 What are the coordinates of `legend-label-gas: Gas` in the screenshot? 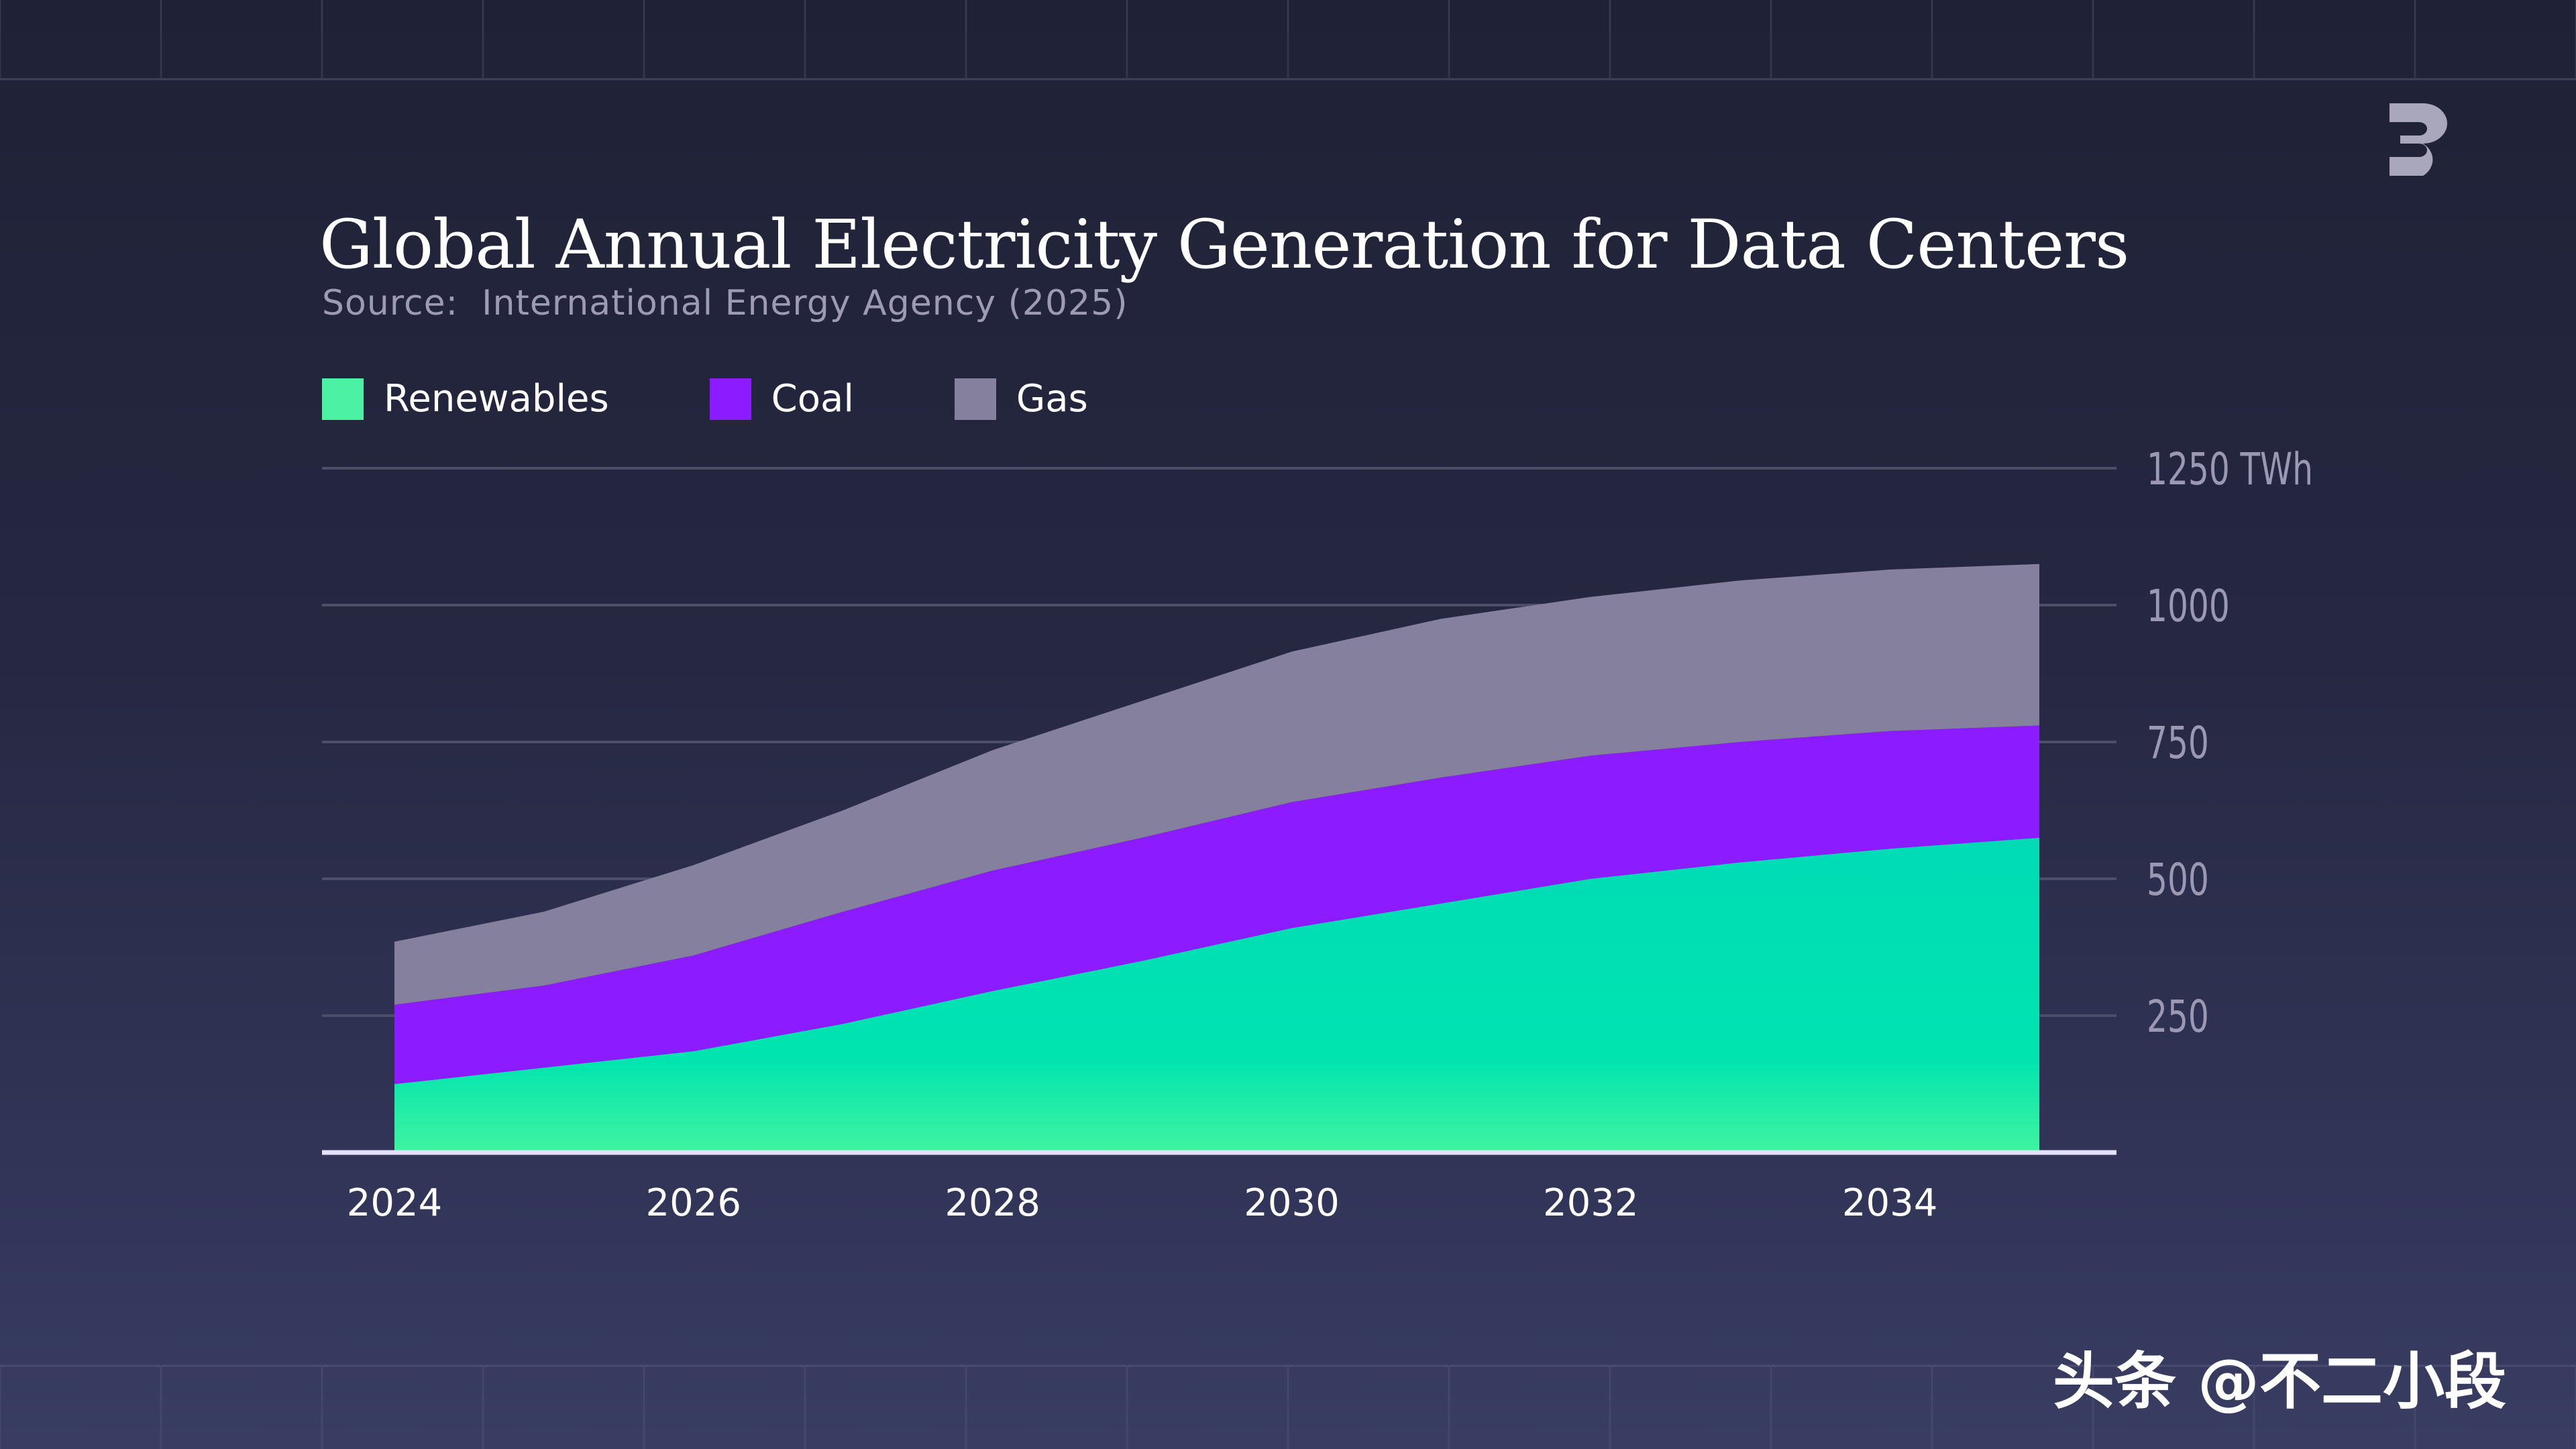 It's located at (1052, 399).